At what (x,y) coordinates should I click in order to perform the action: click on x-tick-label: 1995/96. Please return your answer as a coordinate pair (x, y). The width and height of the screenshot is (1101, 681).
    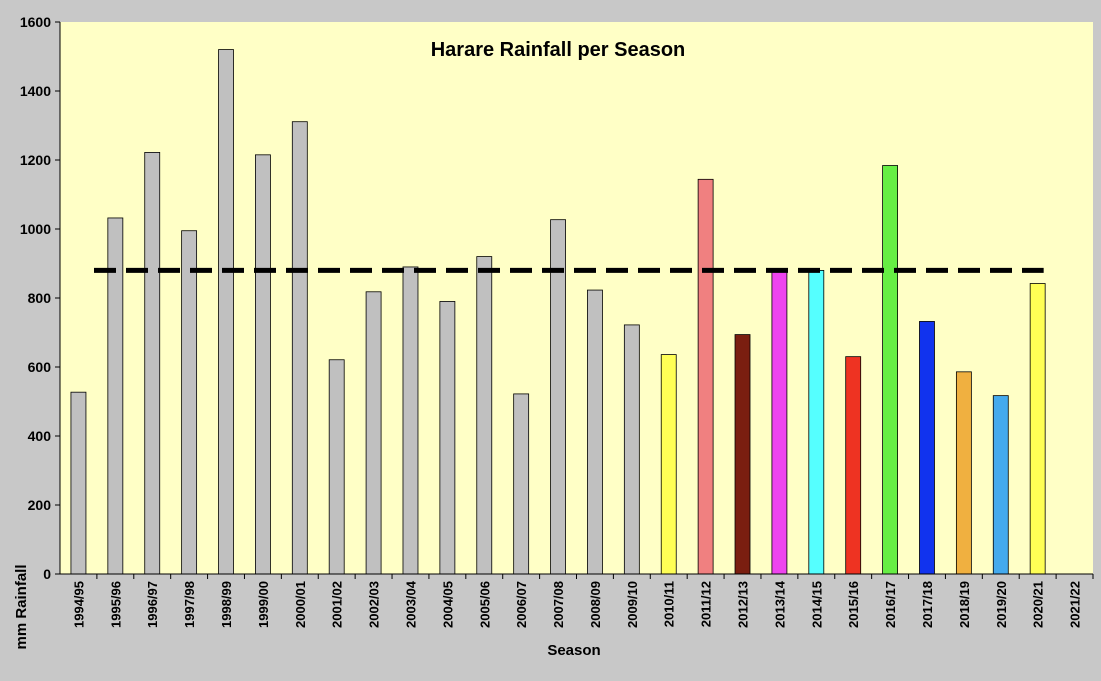
    Looking at the image, I should click on (115, 604).